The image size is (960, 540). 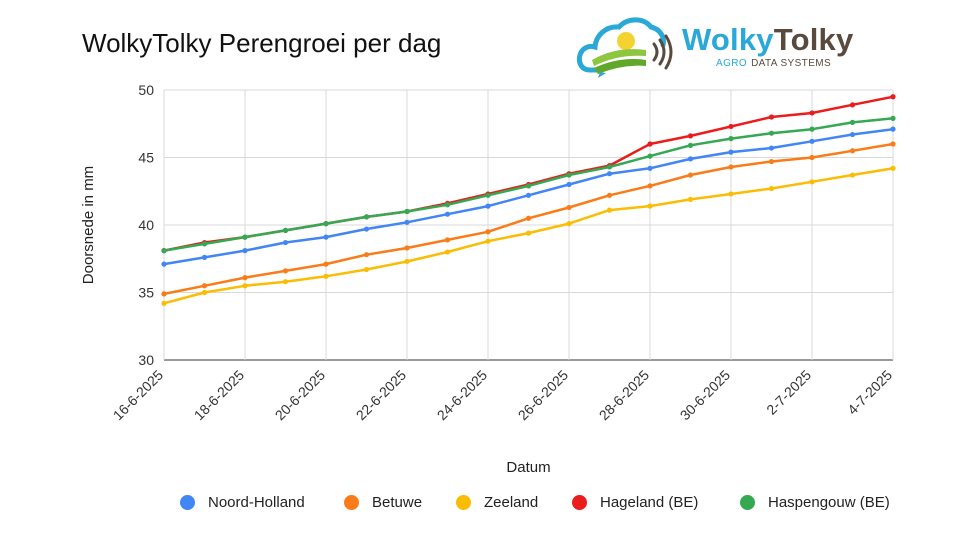 I want to click on legend-item-zeeland: Zeeland, so click(x=497, y=502).